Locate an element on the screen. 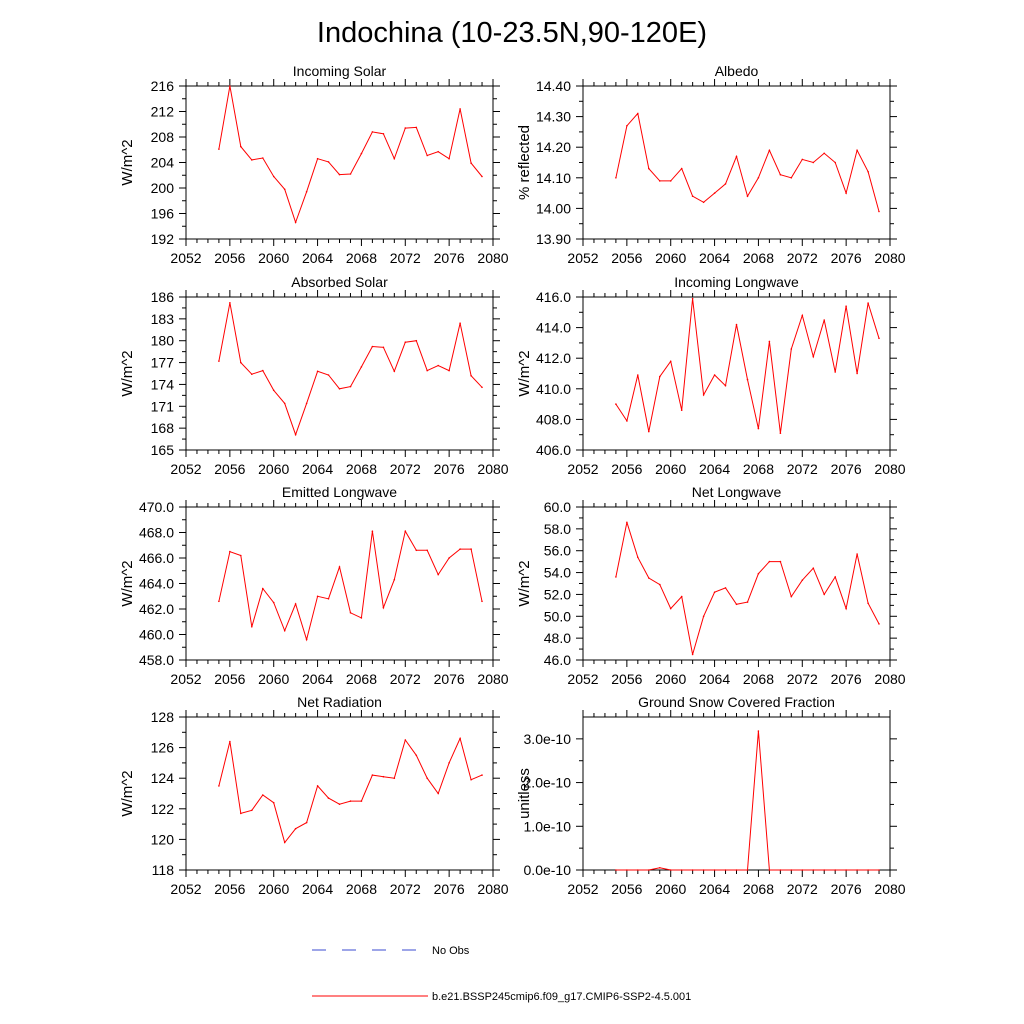 The width and height of the screenshot is (1024, 1024). y-tick-label: 462.0 is located at coordinates (156, 609).